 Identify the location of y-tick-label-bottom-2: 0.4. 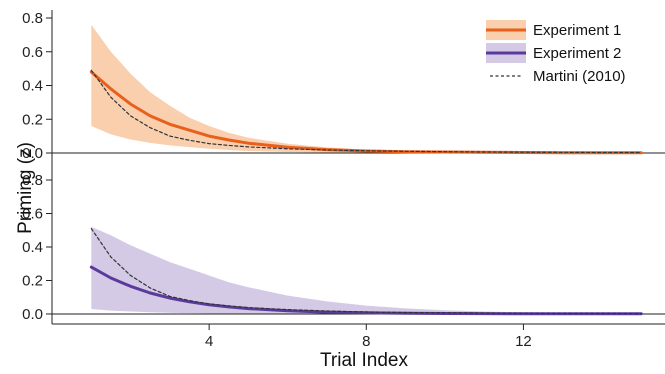
(32, 247).